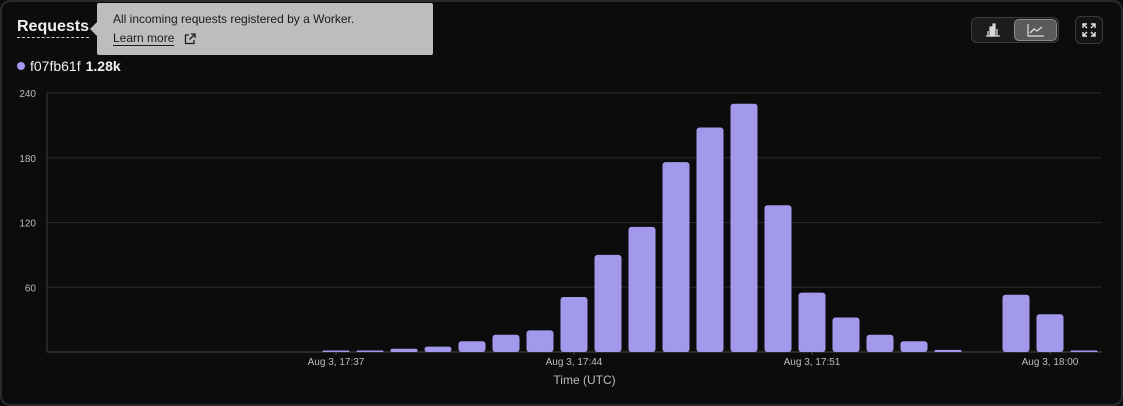 This screenshot has height=406, width=1123. Describe the element at coordinates (53, 28) in the screenshot. I see `chart-title: Requests` at that location.